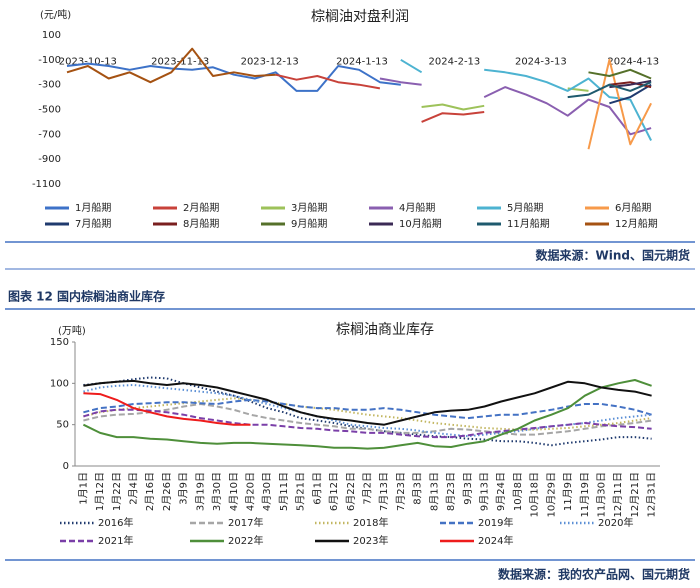 The image size is (700, 588). Describe the element at coordinates (613, 255) in the screenshot. I see `source: 数据来源：Wind、国元期货` at that location.